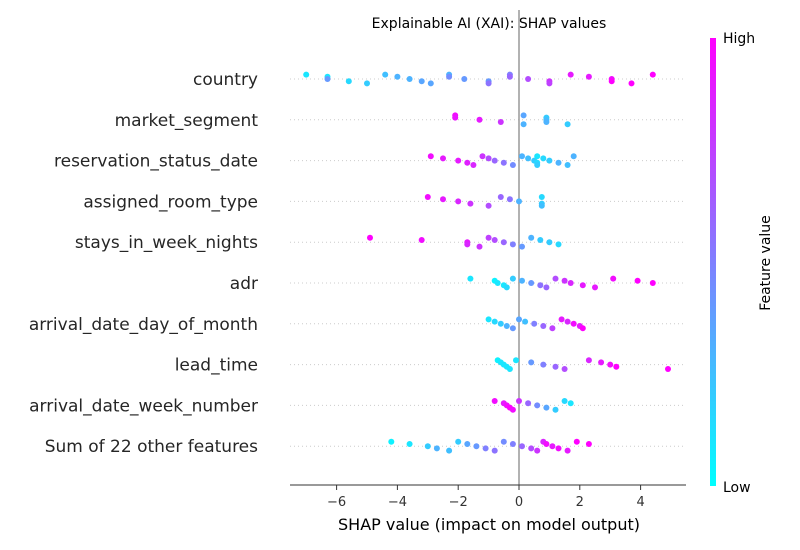  What do you see at coordinates (151, 447) in the screenshot?
I see `feature-label: Sum of 22 other features` at bounding box center [151, 447].